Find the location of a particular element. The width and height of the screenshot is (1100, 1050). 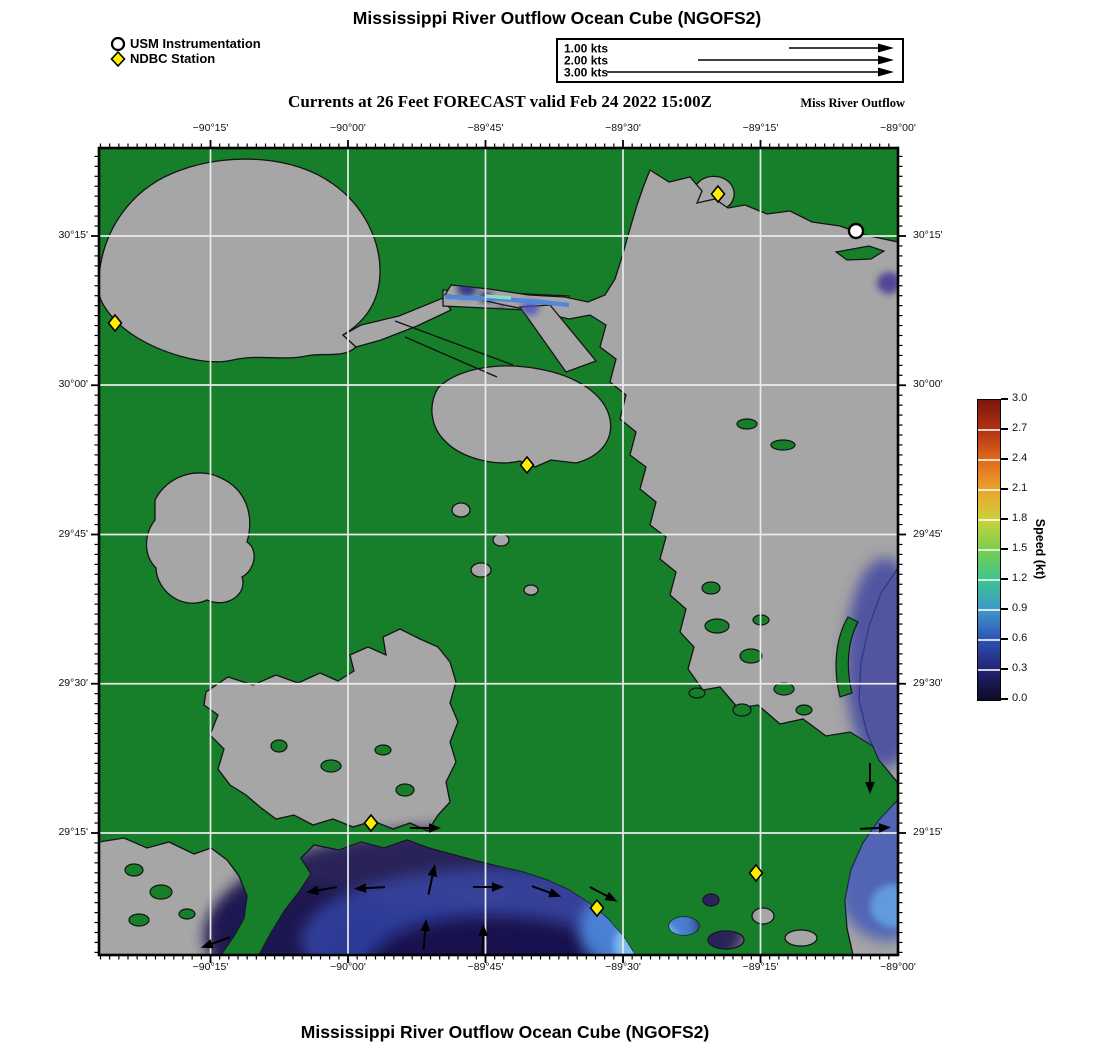

legend-usm-label: USM Instrumentation is located at coordinates (195, 43).